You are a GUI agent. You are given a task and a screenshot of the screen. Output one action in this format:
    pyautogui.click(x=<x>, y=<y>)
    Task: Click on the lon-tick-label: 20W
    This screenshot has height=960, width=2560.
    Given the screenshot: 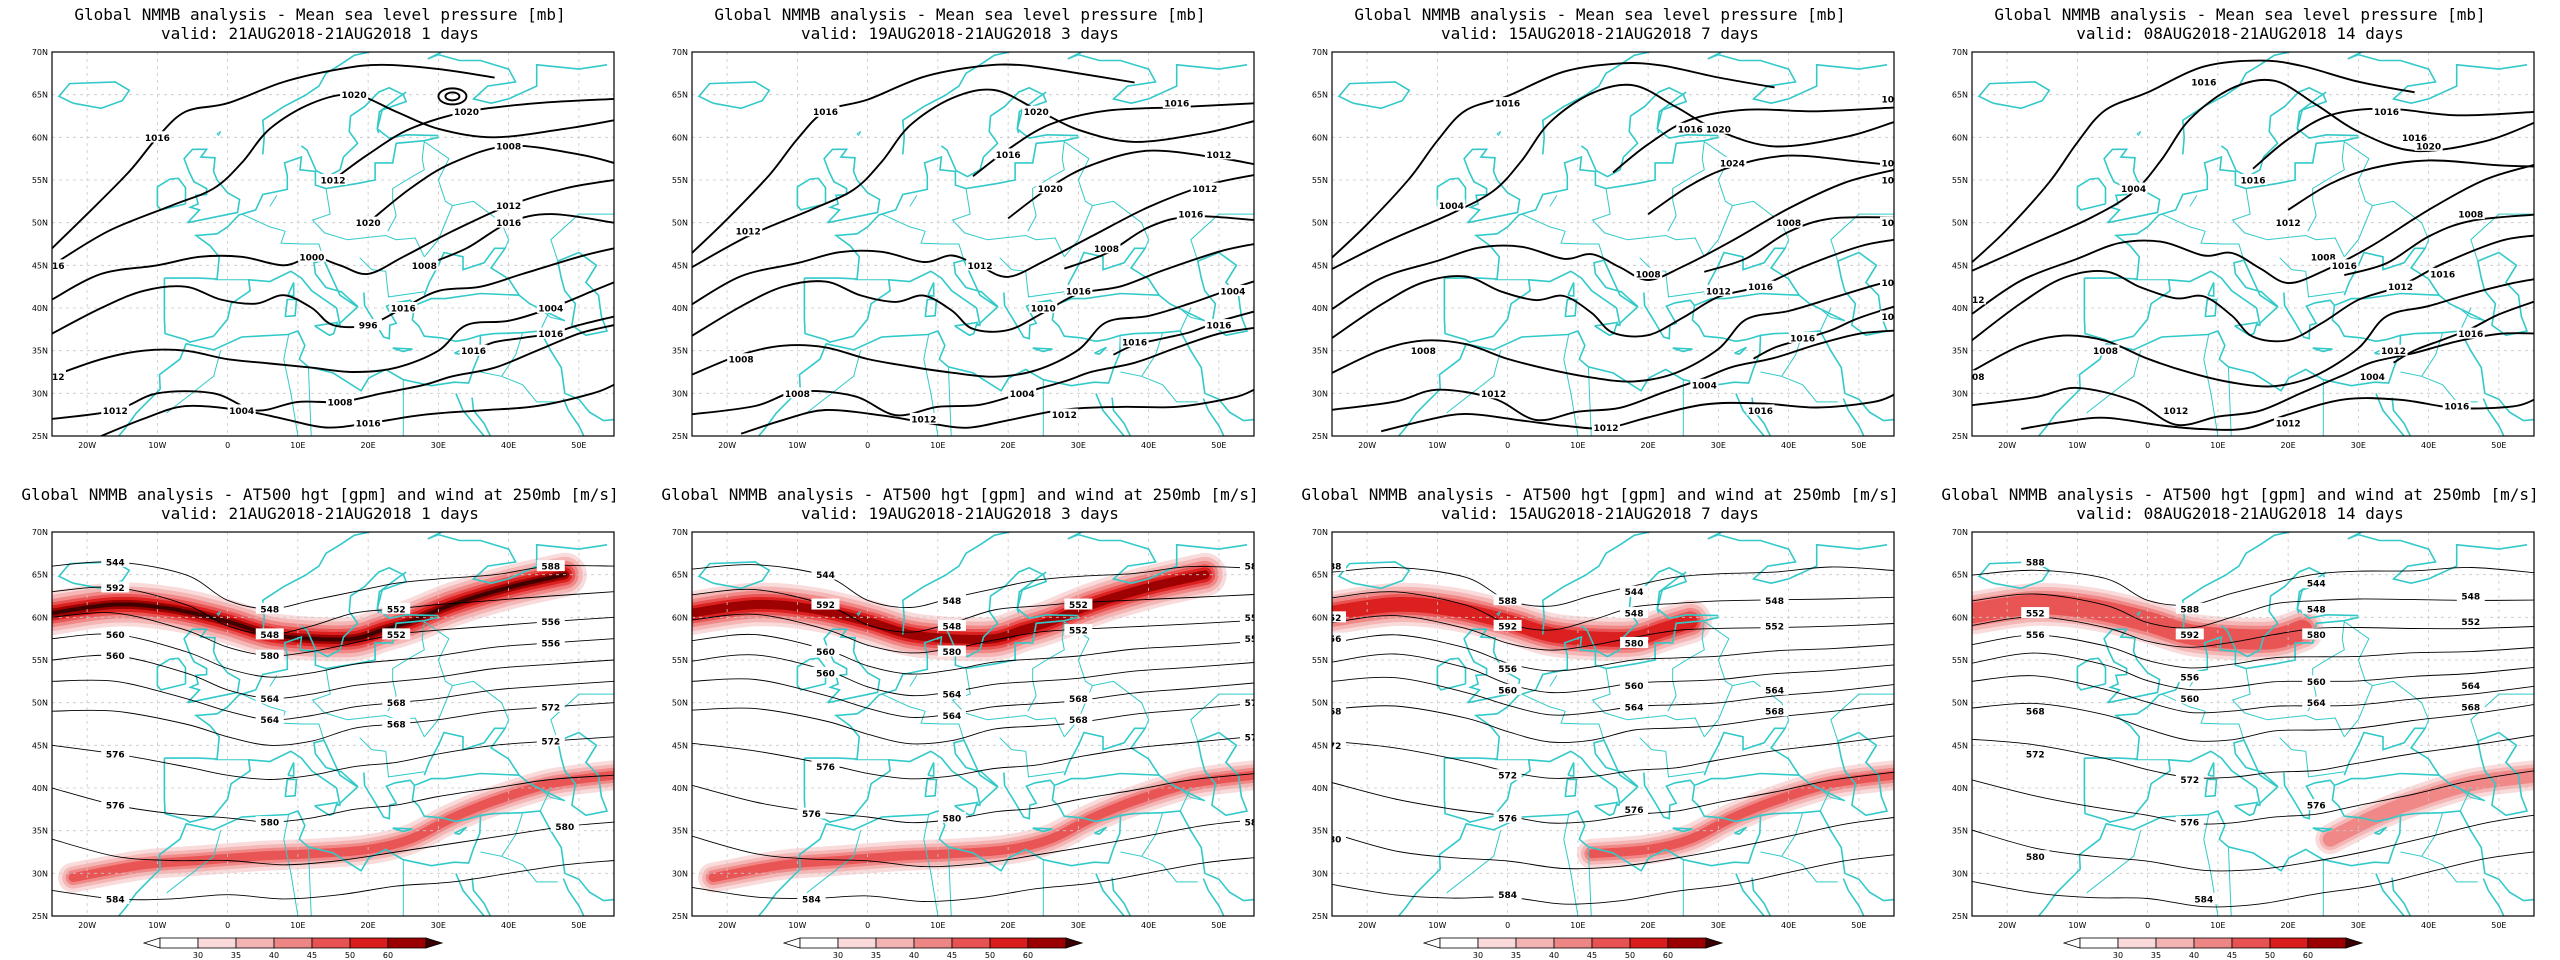 What is the action you would take?
    pyautogui.click(x=2007, y=445)
    